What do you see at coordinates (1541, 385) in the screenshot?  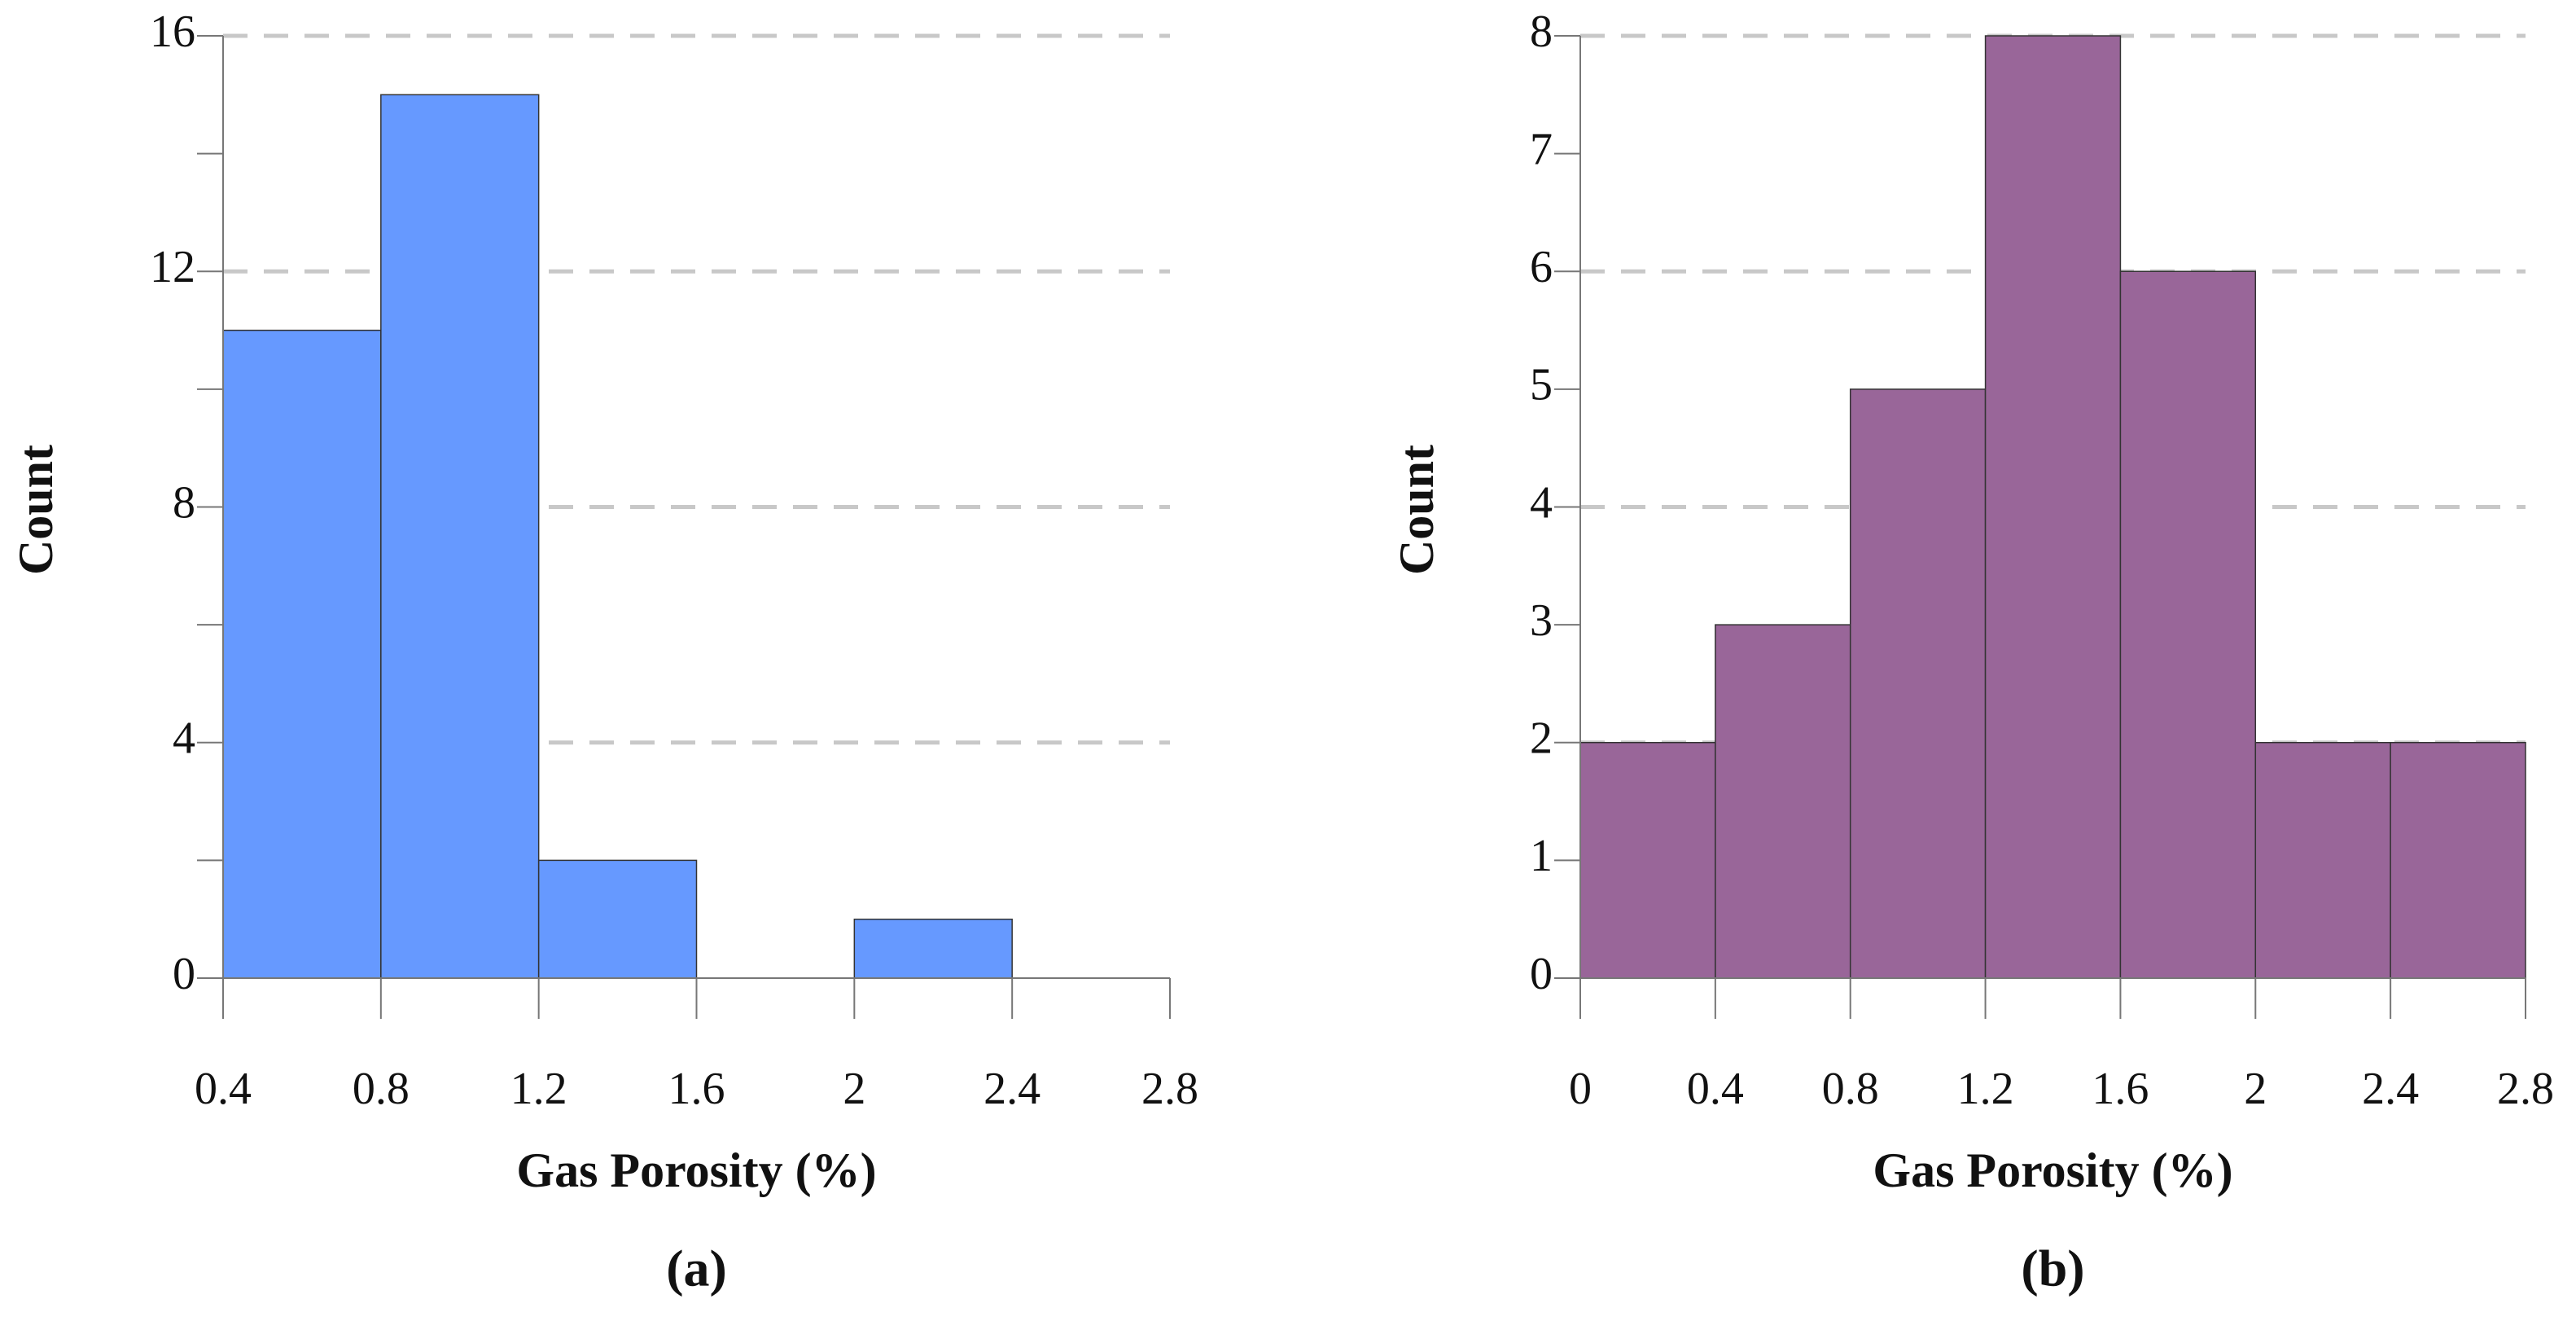 I see `y-tick-label: 5` at bounding box center [1541, 385].